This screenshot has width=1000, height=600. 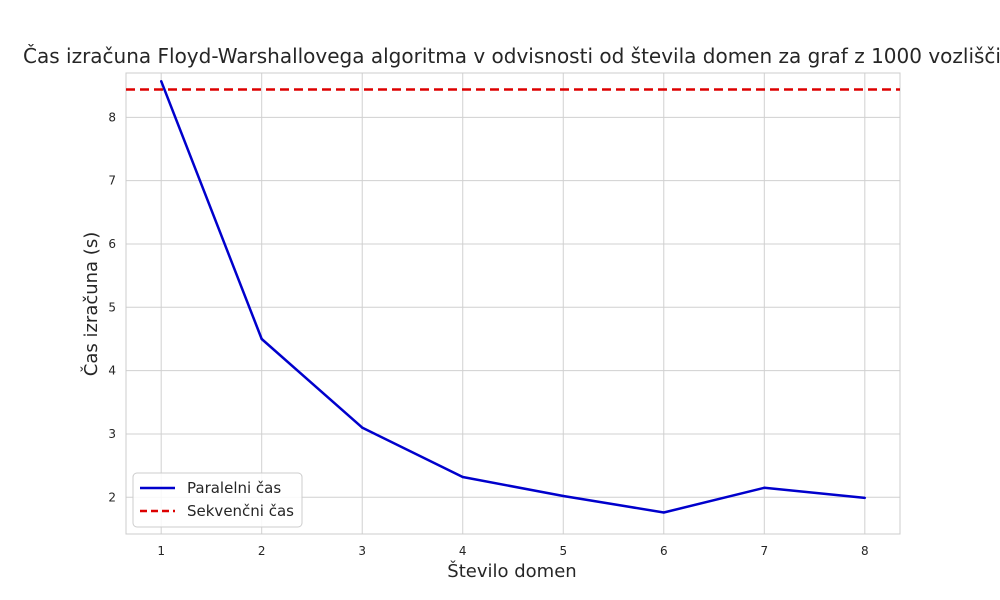 What do you see at coordinates (563, 551) in the screenshot?
I see `x-tick-label: 5` at bounding box center [563, 551].